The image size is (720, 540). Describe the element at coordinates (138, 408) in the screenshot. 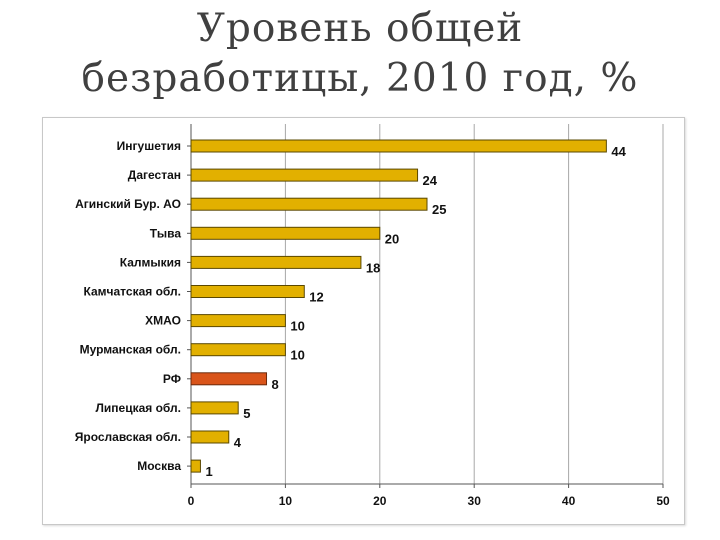

I see `category-label: Липецкая обл.` at that location.